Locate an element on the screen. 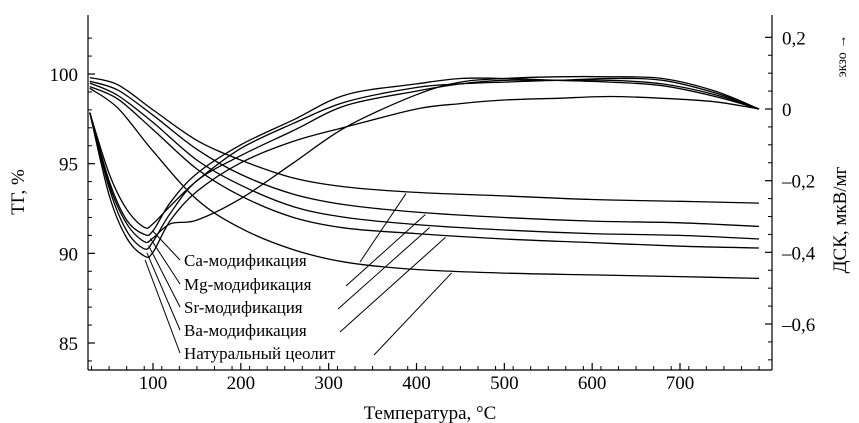  x-tick-label: 700 is located at coordinates (680, 383).